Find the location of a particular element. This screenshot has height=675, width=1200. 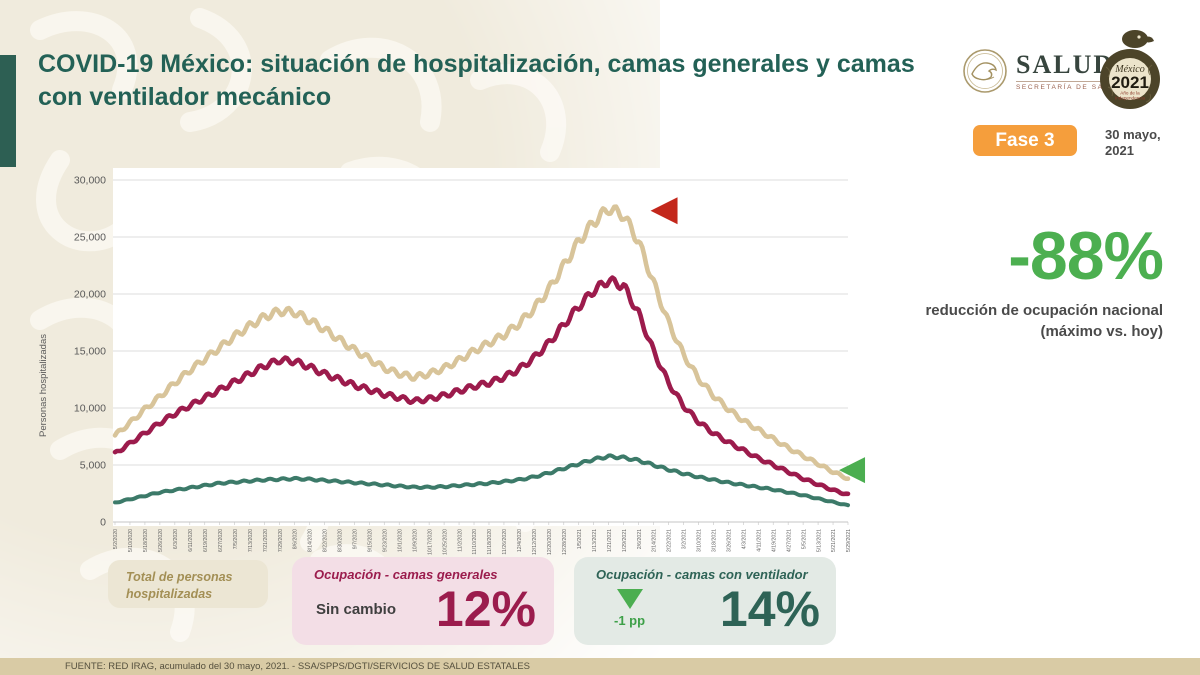

salud-wordmark: SALUD SECRETARÍA DE SALUD is located at coordinates (1069, 70).